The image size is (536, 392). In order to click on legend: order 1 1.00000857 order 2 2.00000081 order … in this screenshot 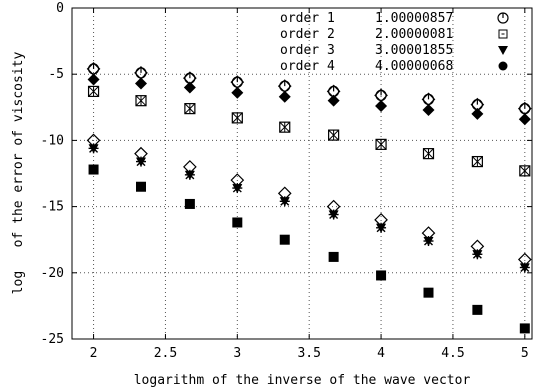, I will do `click(394, 42)`.